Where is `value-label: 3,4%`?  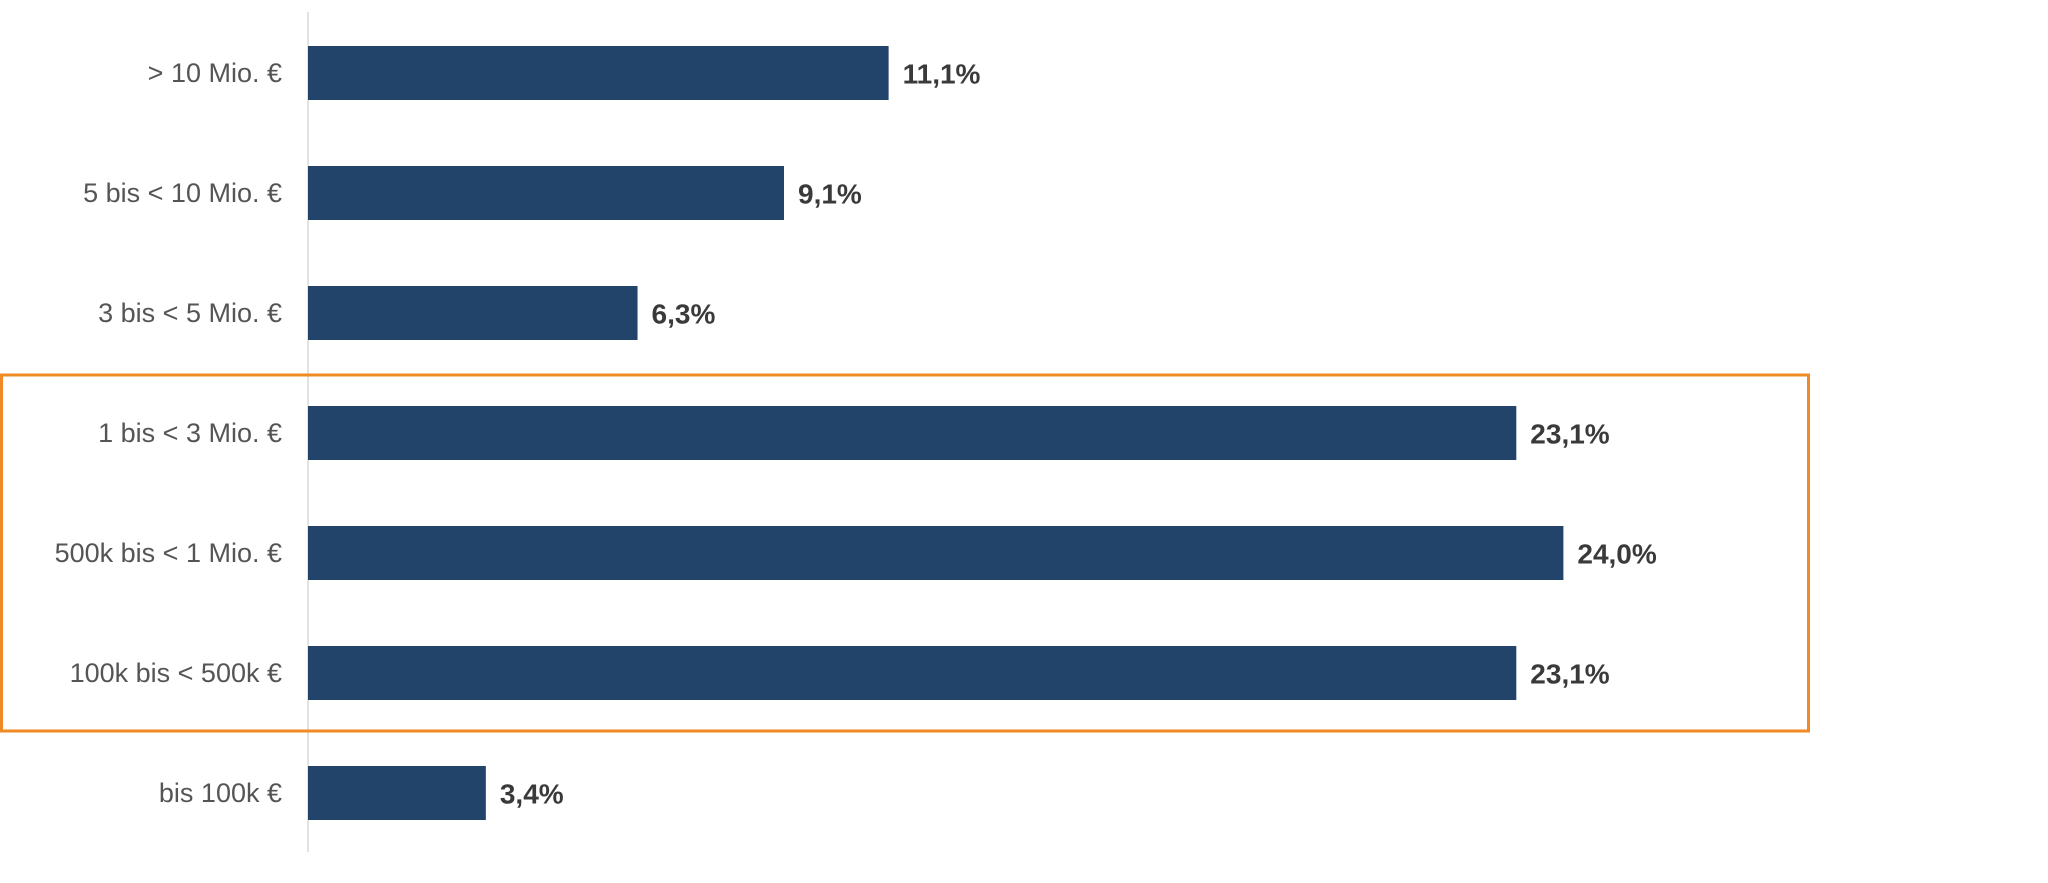 value-label: 3,4% is located at coordinates (532, 794).